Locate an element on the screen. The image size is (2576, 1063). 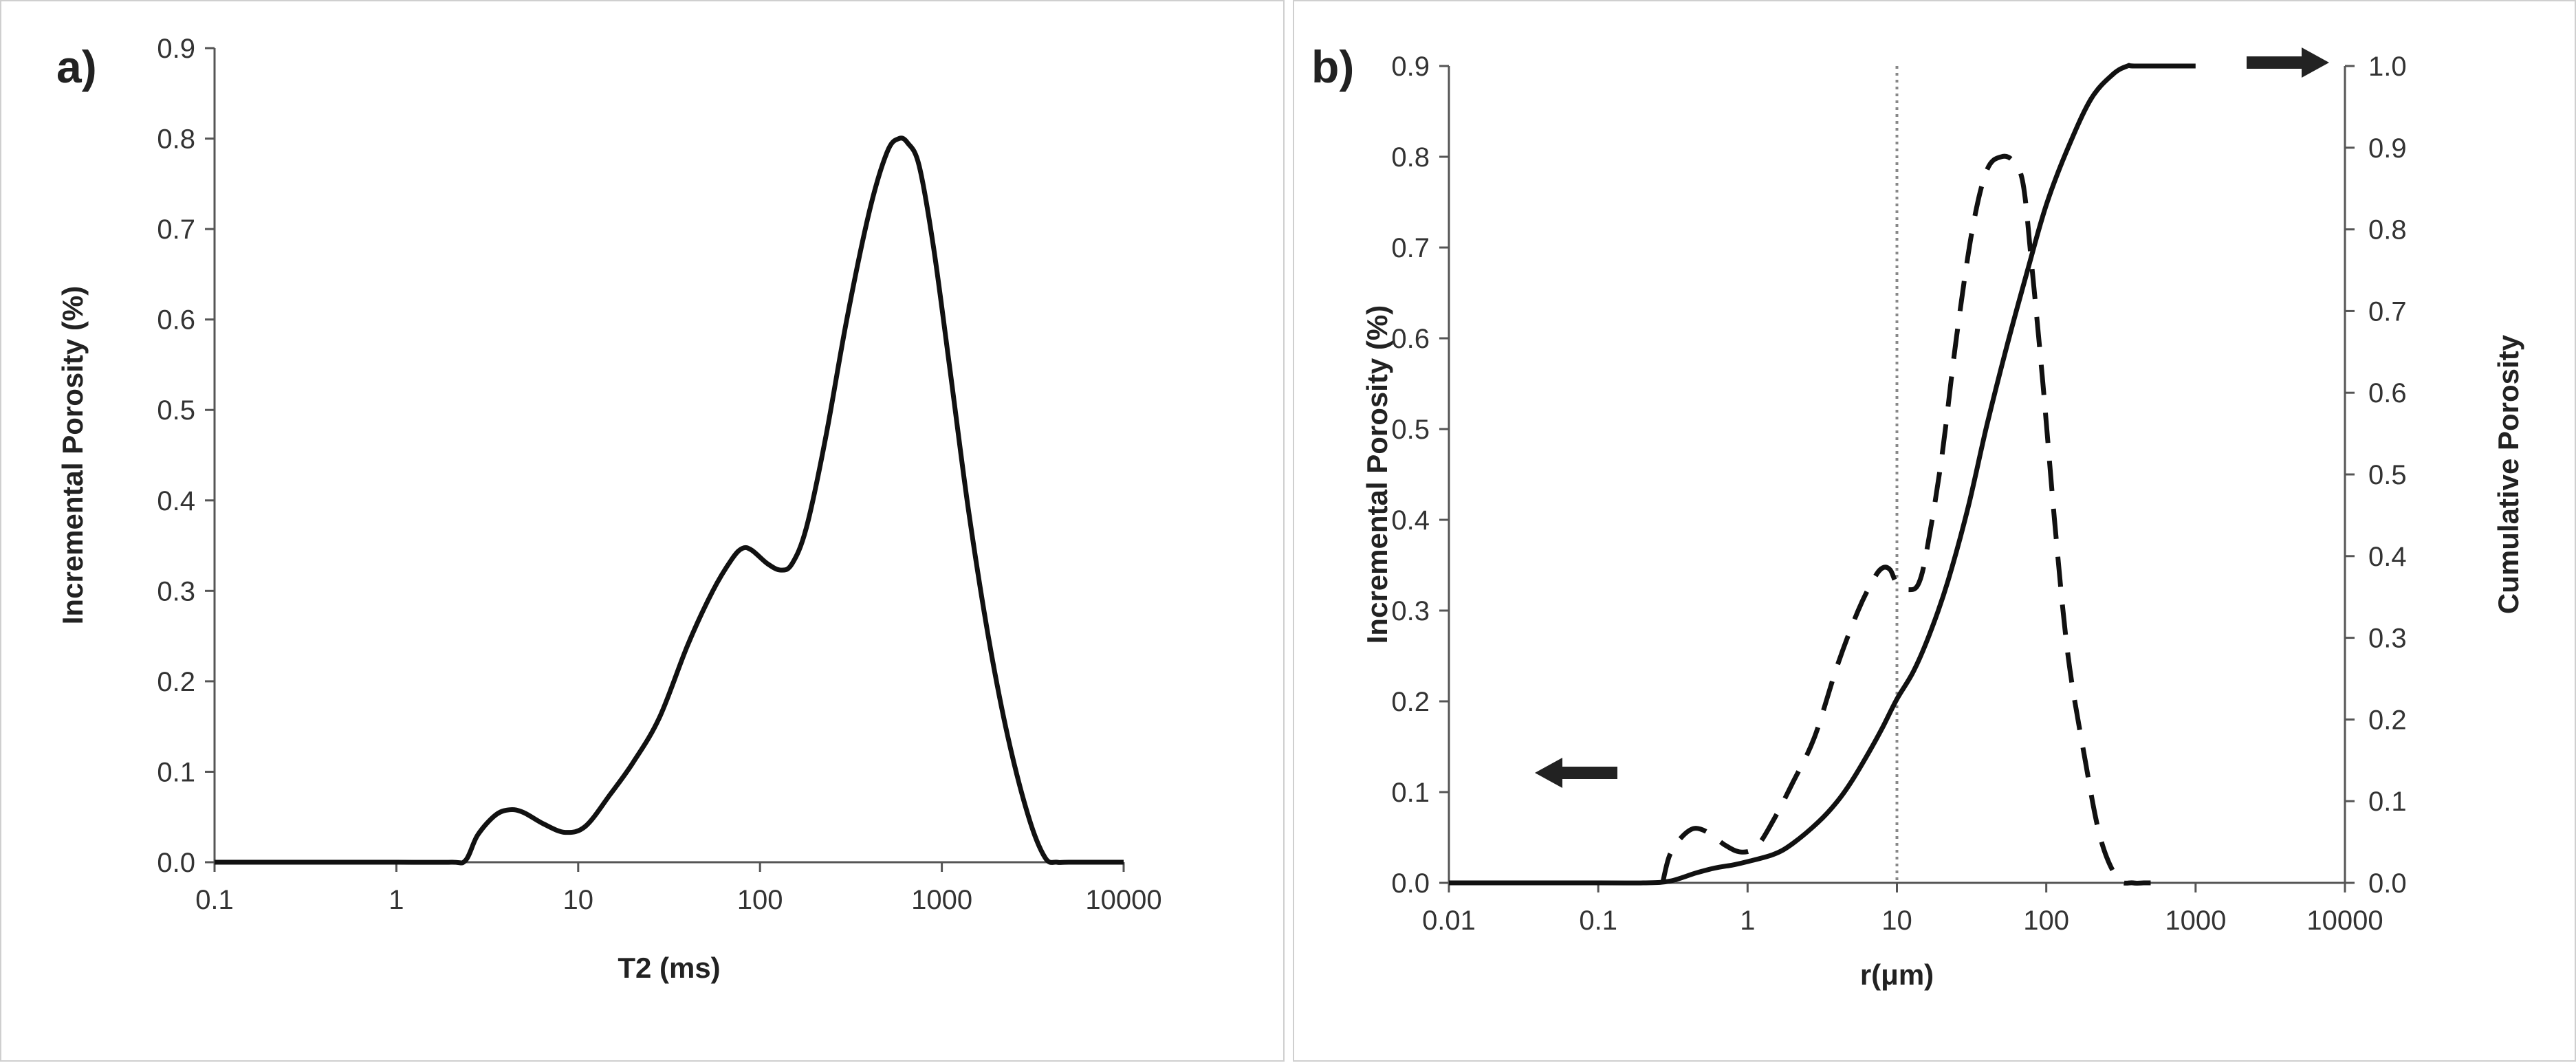
x-tick-label: 0.01 is located at coordinates (1449, 921).